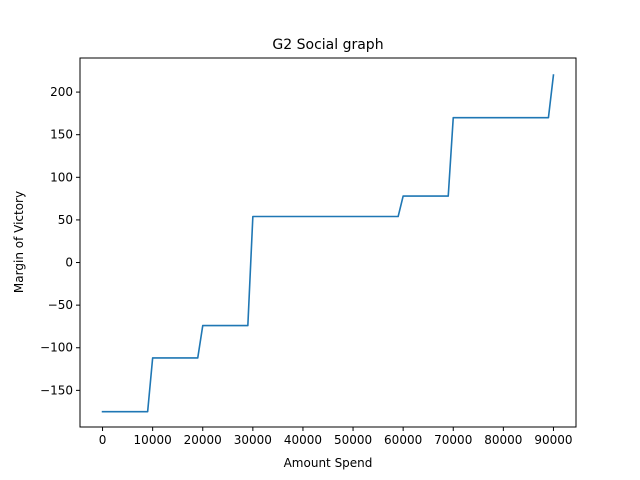  Describe the element at coordinates (153, 440) in the screenshot. I see `x-tick-label: 10000` at that location.